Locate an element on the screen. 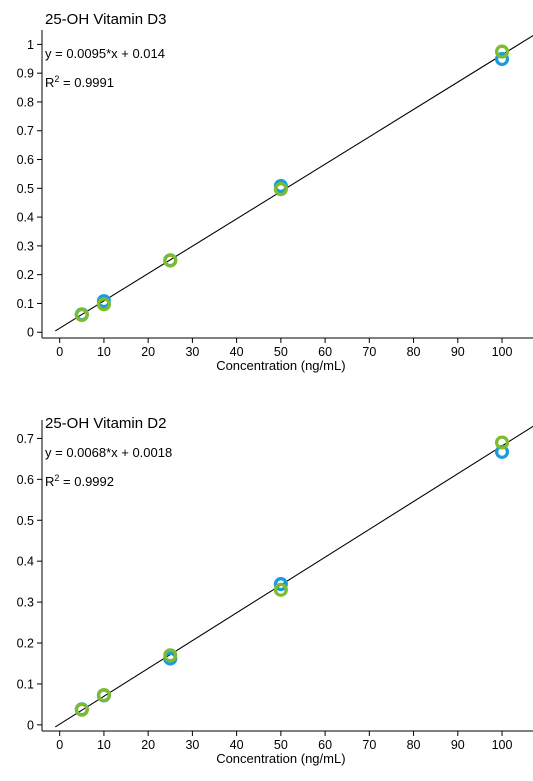  regression-equation: y = 0.0095*x + 0.014 is located at coordinates (105, 53).